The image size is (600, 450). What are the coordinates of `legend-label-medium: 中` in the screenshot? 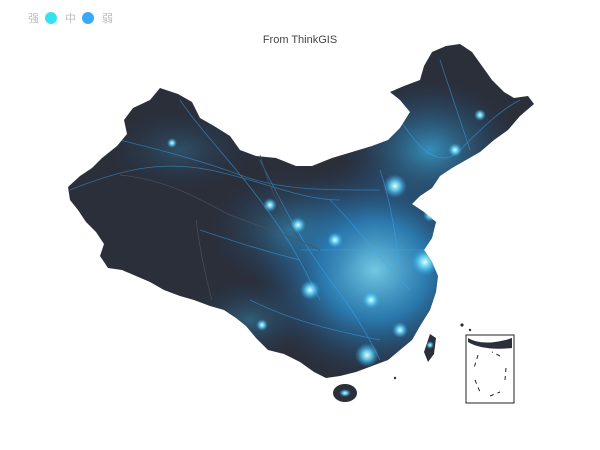 It's located at (70, 18).